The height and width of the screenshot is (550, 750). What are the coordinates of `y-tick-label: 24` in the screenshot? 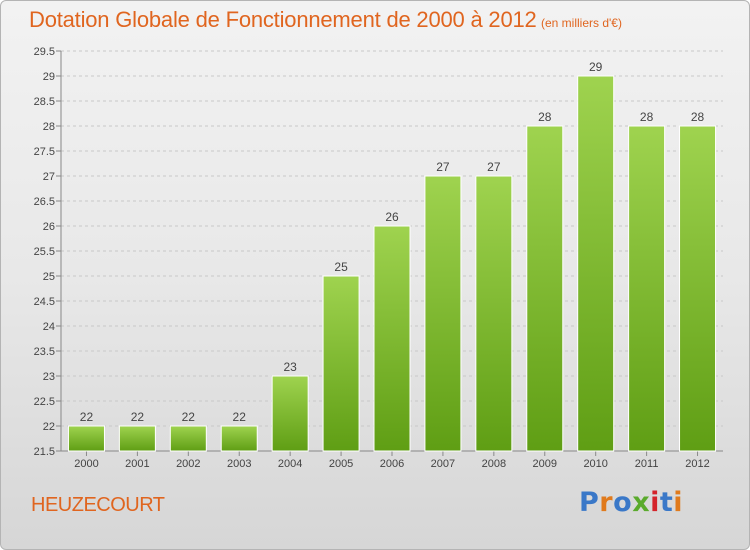 It's located at (49, 327).